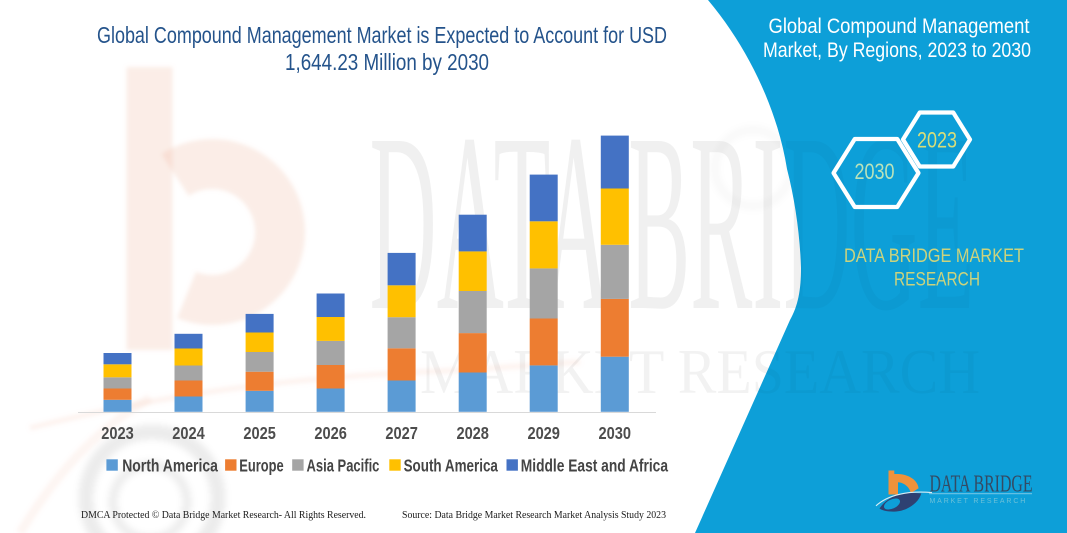 The height and width of the screenshot is (533, 1067). What do you see at coordinates (170, 465) in the screenshot?
I see `svg-text: North America` at bounding box center [170, 465].